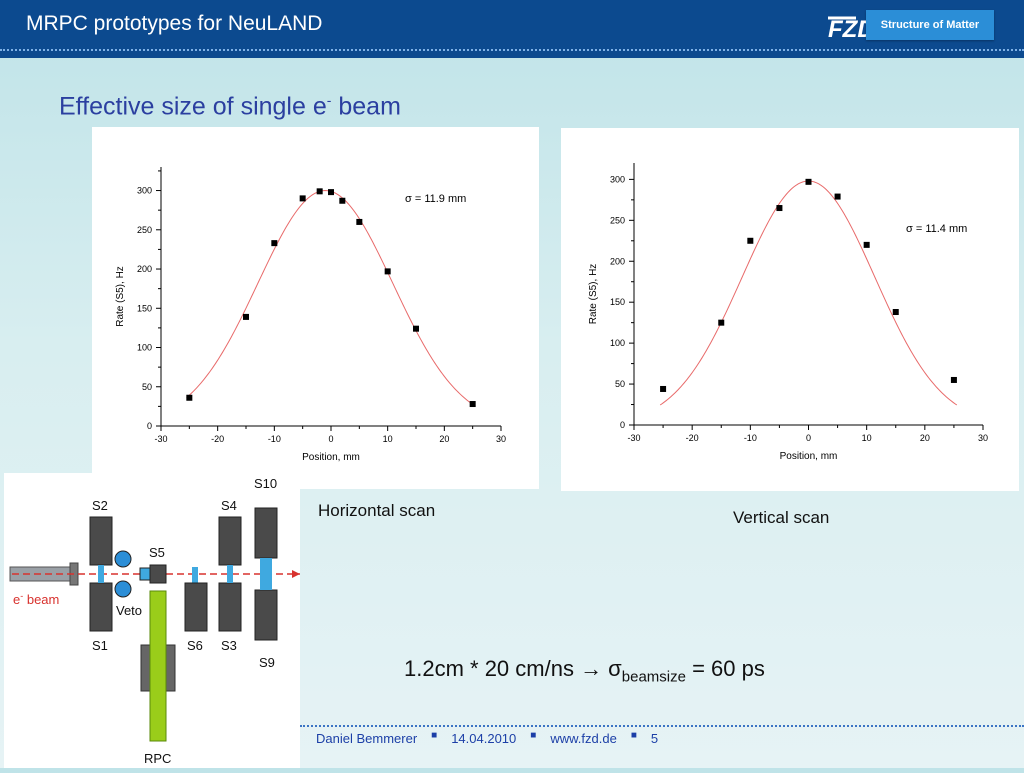  Describe the element at coordinates (513, 668) in the screenshot. I see `formula-prefix: 1.2cm * 20 cm/ns → σ` at that location.